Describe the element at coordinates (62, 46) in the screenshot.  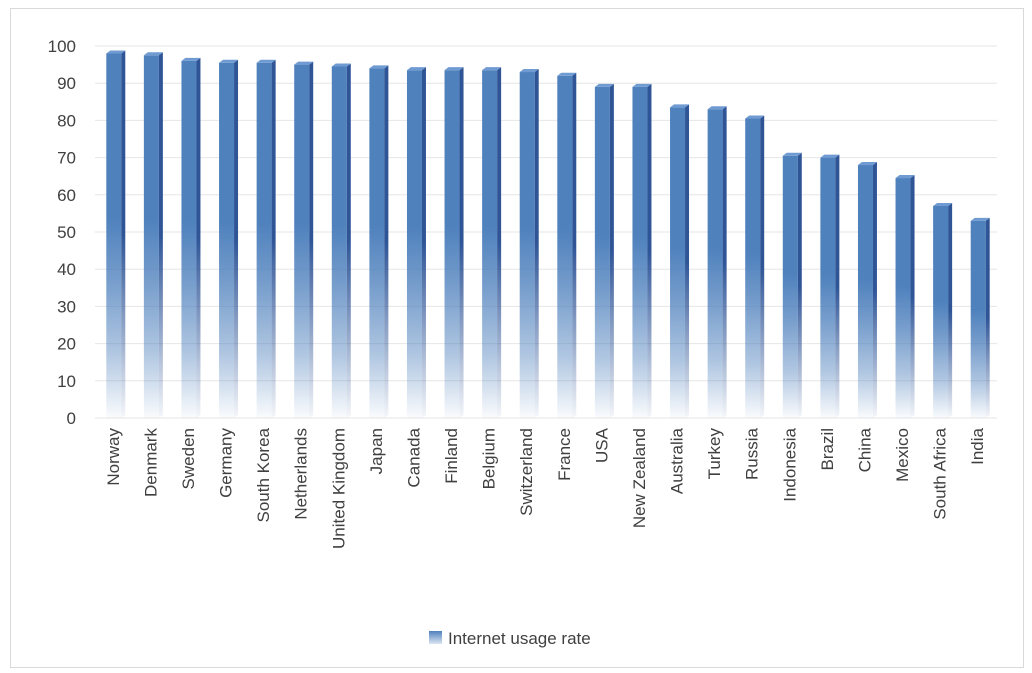
I see `y-tick-label: 100` at that location.